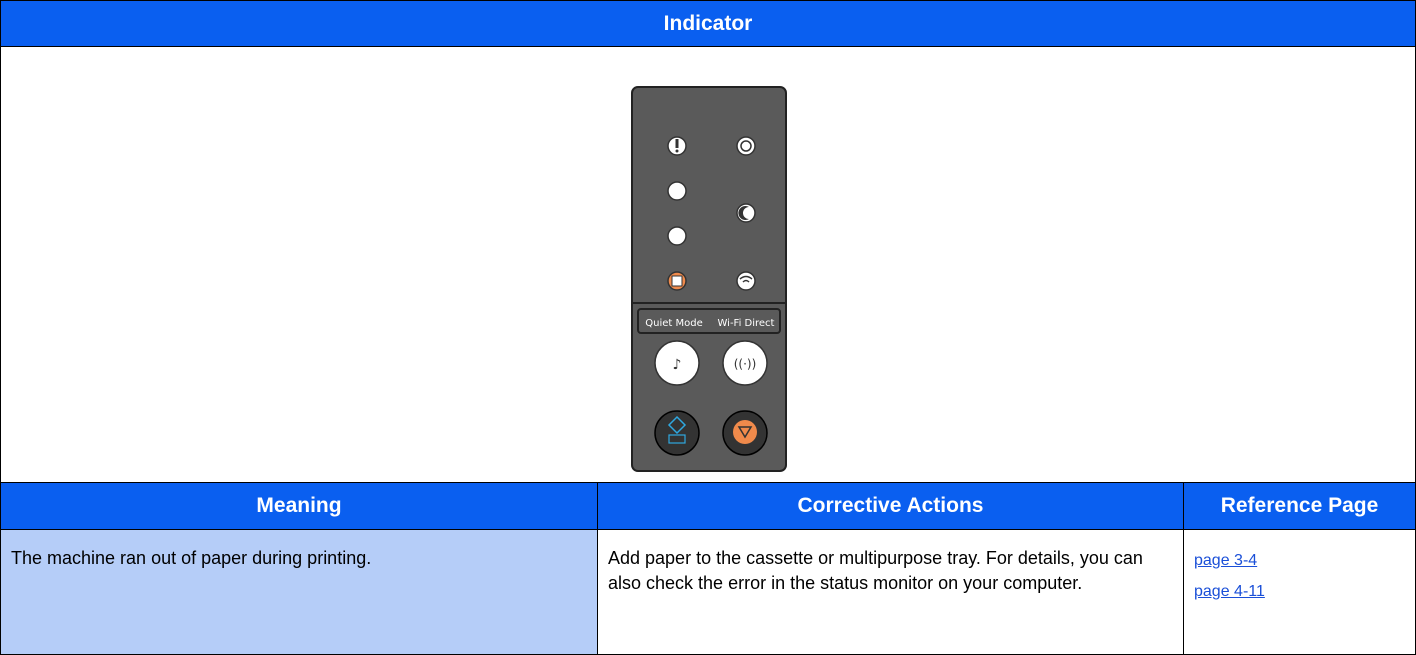  I want to click on page-link: page 3-4, so click(1226, 560).